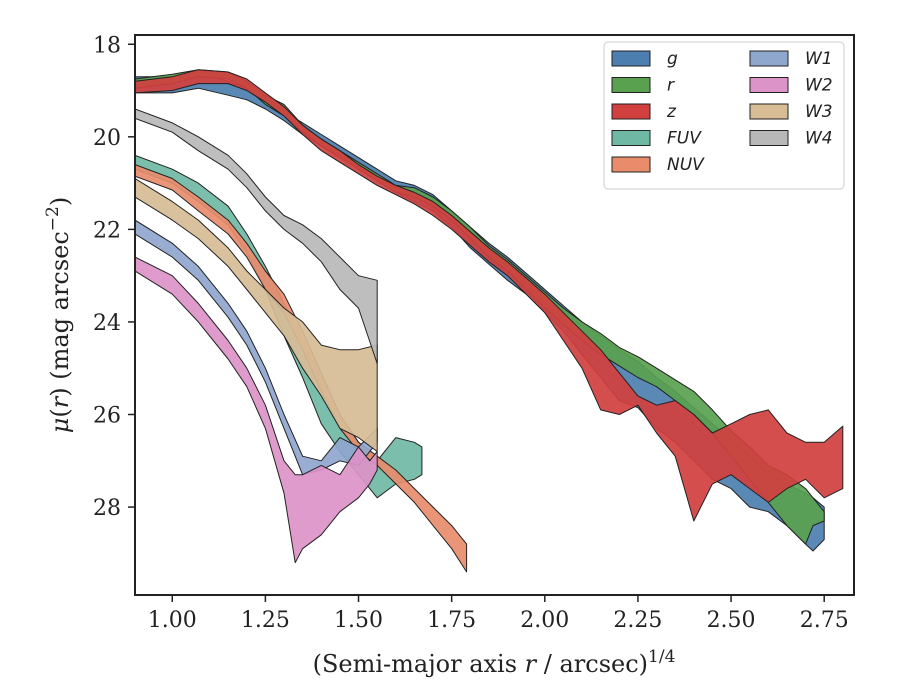 This screenshot has height=700, width=900. I want to click on legend-swatch-w4, so click(769, 138).